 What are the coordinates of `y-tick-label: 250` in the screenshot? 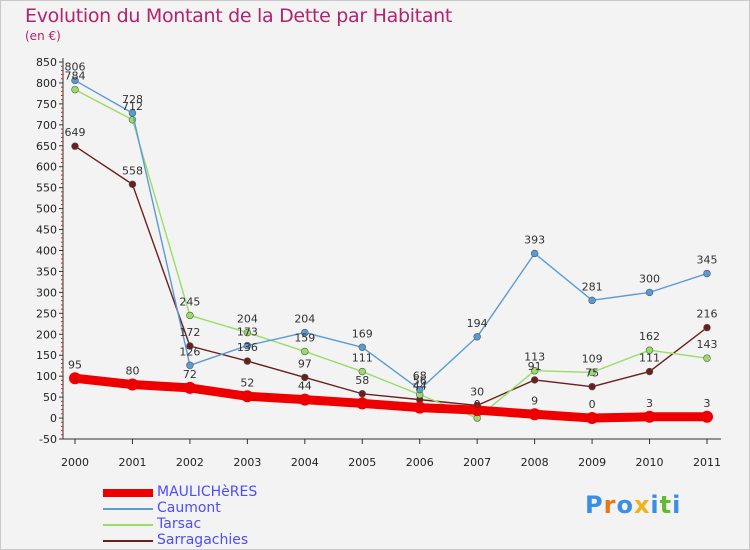 It's located at (46, 313).